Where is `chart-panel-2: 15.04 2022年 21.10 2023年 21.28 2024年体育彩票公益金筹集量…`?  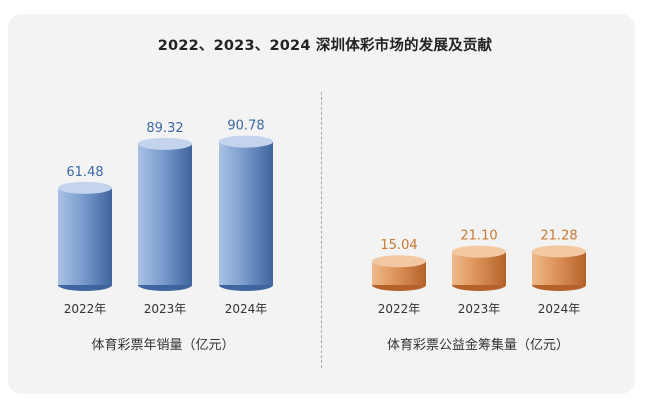 chart-panel-2: 15.04 2022年 21.10 2023年 21.28 2024年体育彩票公益金筹集量… is located at coordinates (479, 290).